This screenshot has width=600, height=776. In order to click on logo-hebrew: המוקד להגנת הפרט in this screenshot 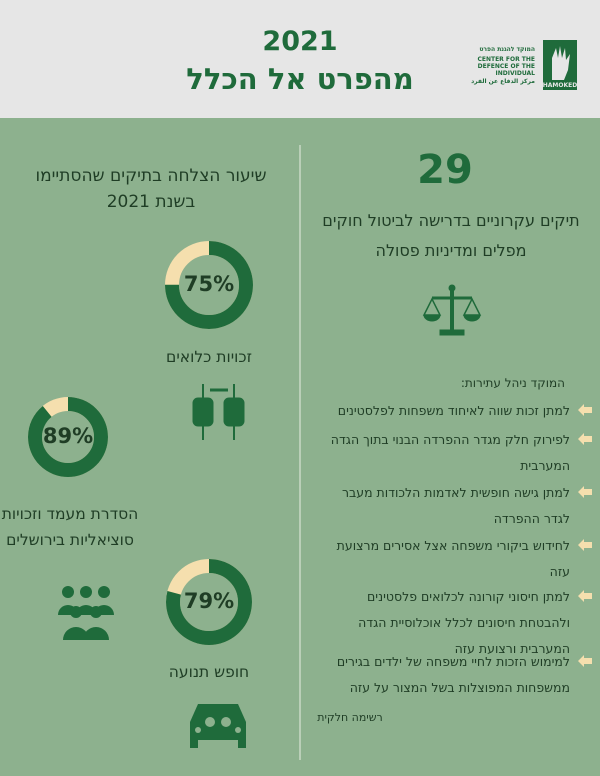, I will do `click(507, 49)`.